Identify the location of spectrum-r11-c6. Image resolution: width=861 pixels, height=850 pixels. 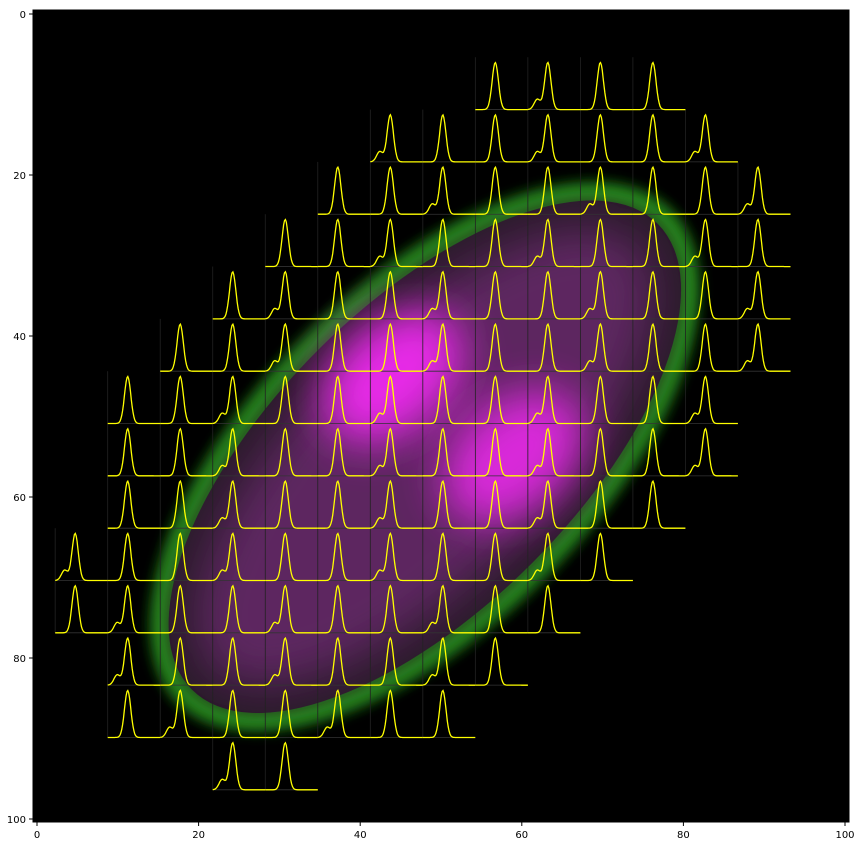
(449, 661).